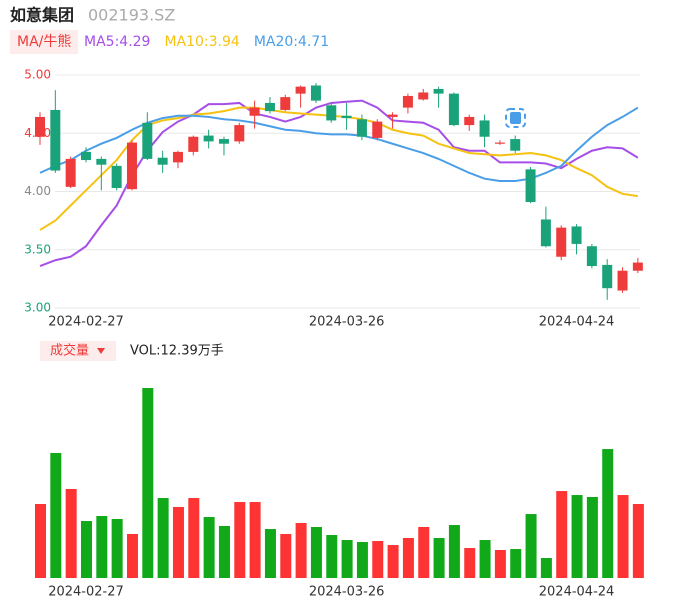  Describe the element at coordinates (37, 249) in the screenshot. I see `y-tick-label: 3.50` at that location.